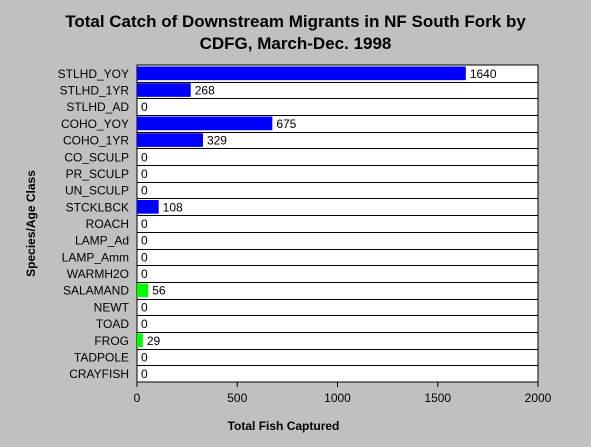 This screenshot has height=447, width=591. Describe the element at coordinates (137, 398) in the screenshot. I see `x-tick-label-0: 0` at that location.